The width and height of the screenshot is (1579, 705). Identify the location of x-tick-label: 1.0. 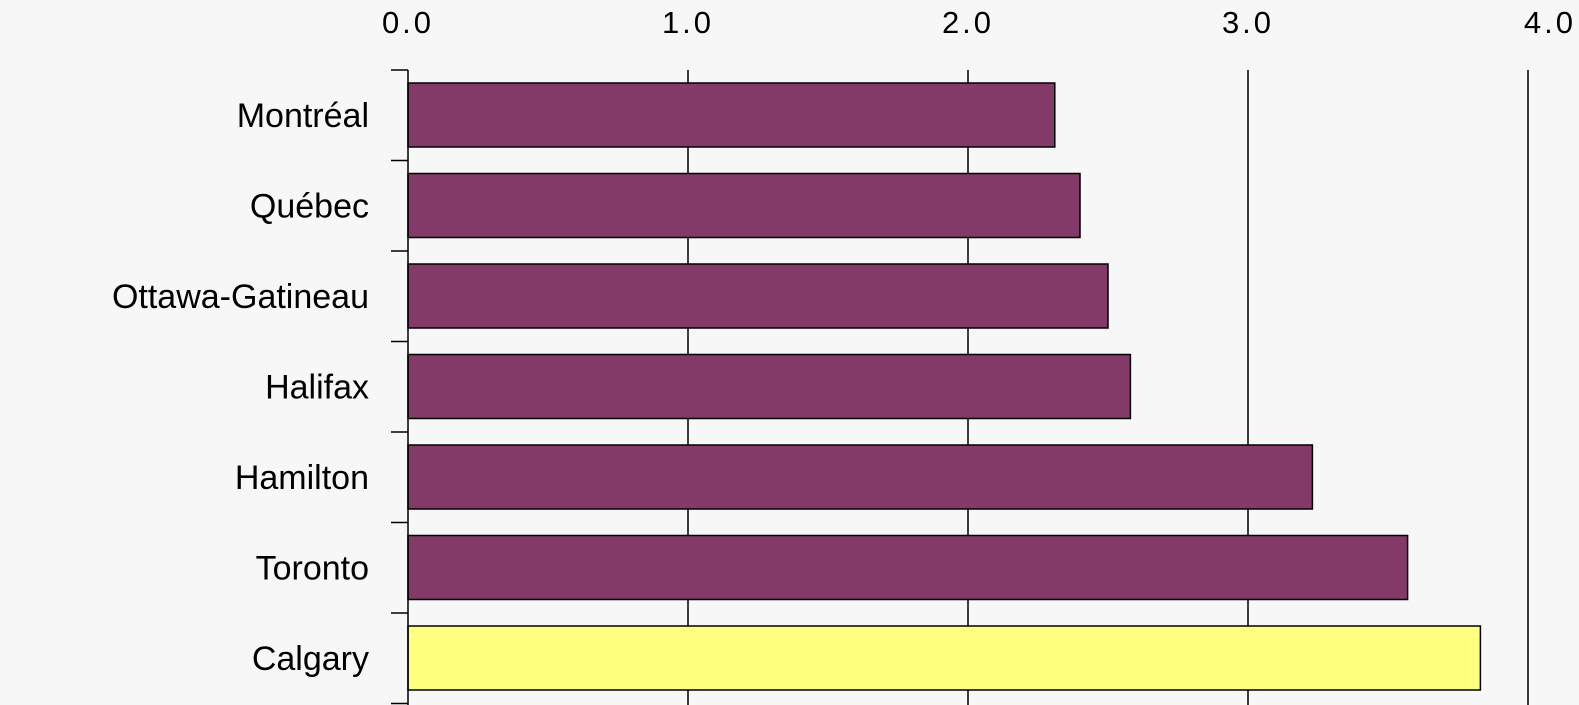
(688, 22).